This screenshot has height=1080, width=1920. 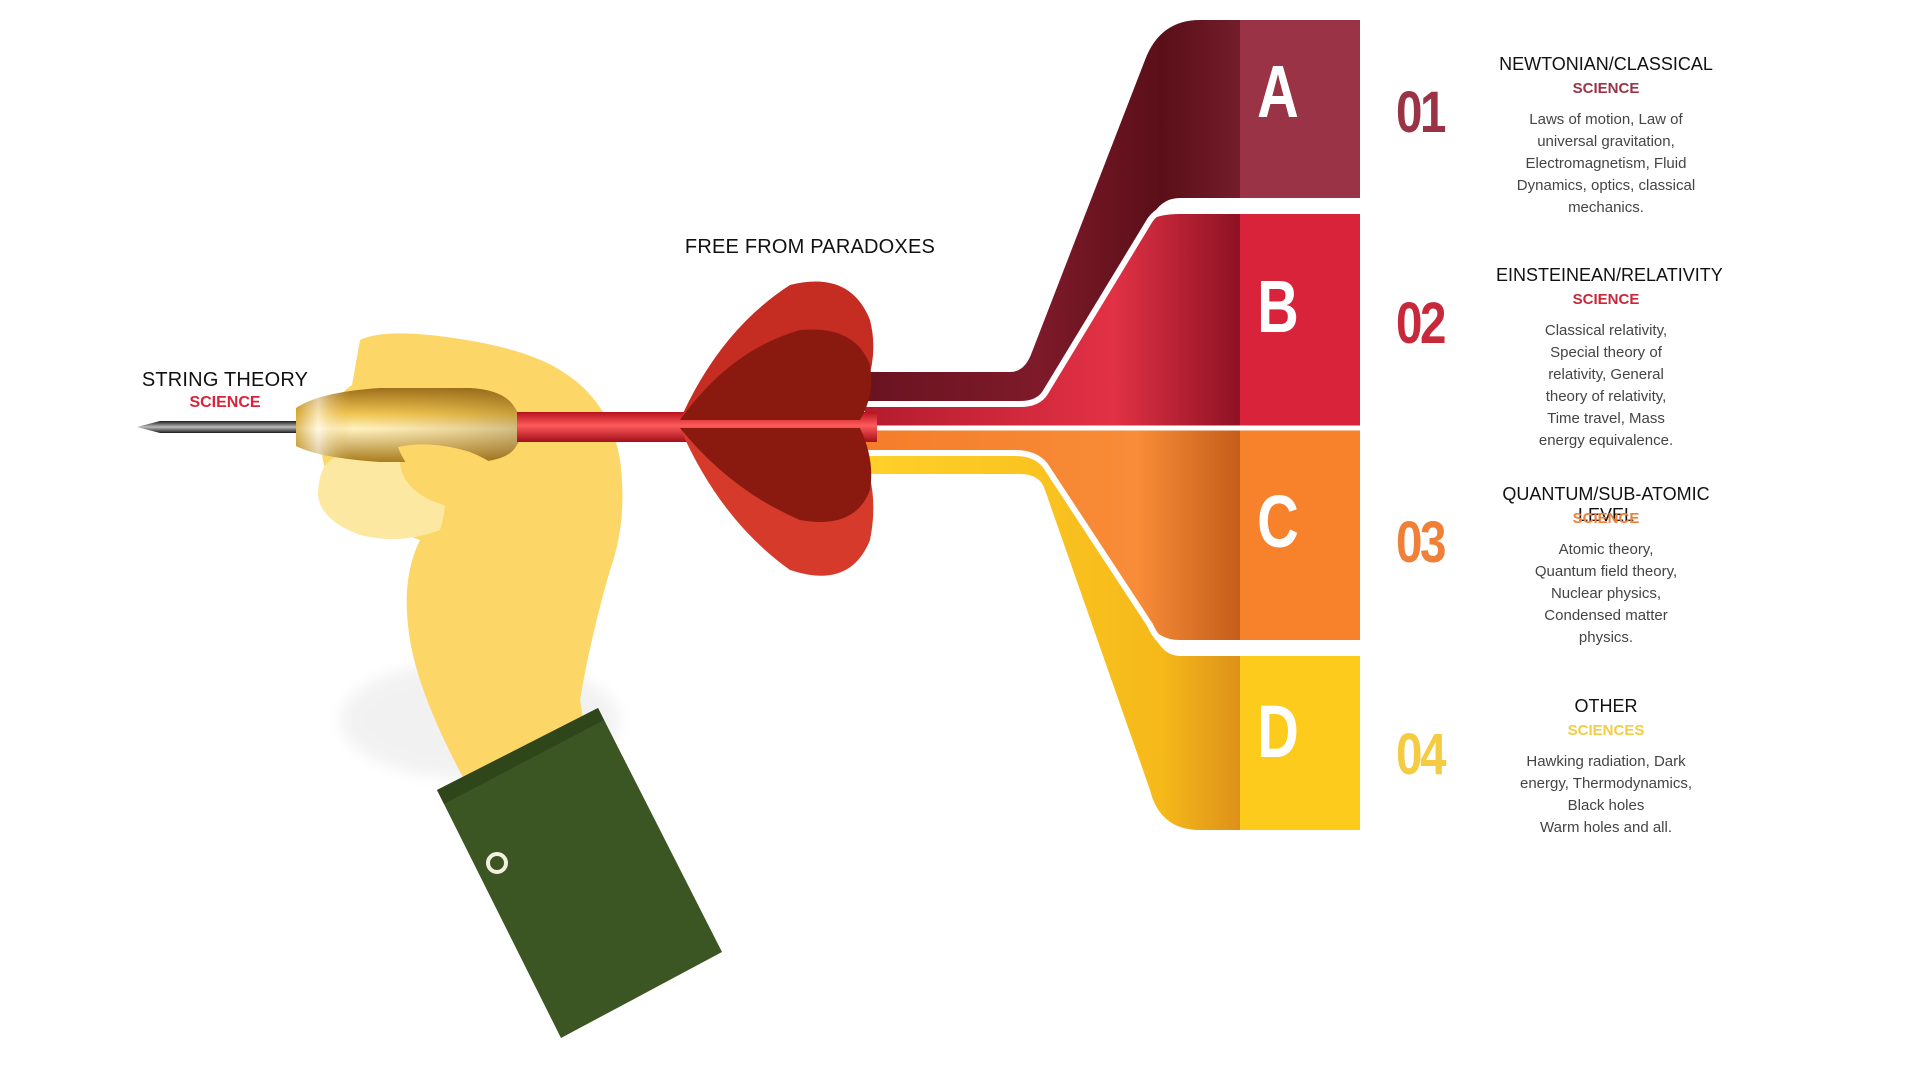 What do you see at coordinates (1278, 731) in the screenshot?
I see `band-letter-d: D` at bounding box center [1278, 731].